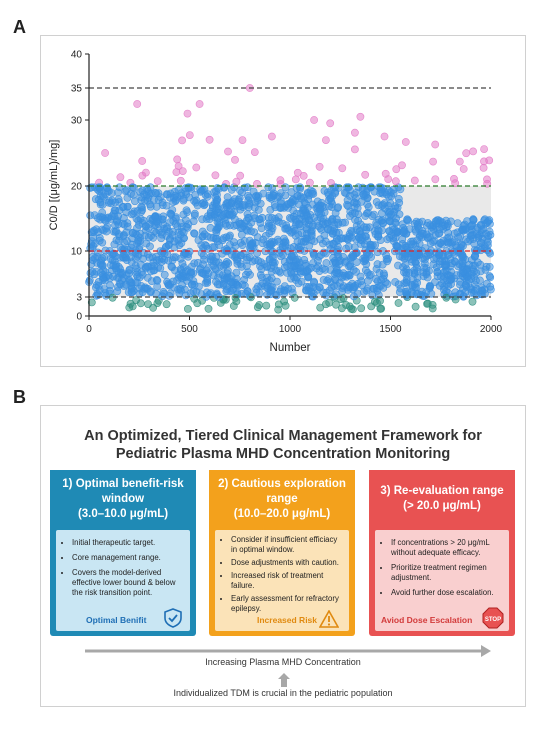  What do you see at coordinates (283, 662) in the screenshot?
I see `concentration-axis-label: Increasing Plasma MHD Concentration` at bounding box center [283, 662].